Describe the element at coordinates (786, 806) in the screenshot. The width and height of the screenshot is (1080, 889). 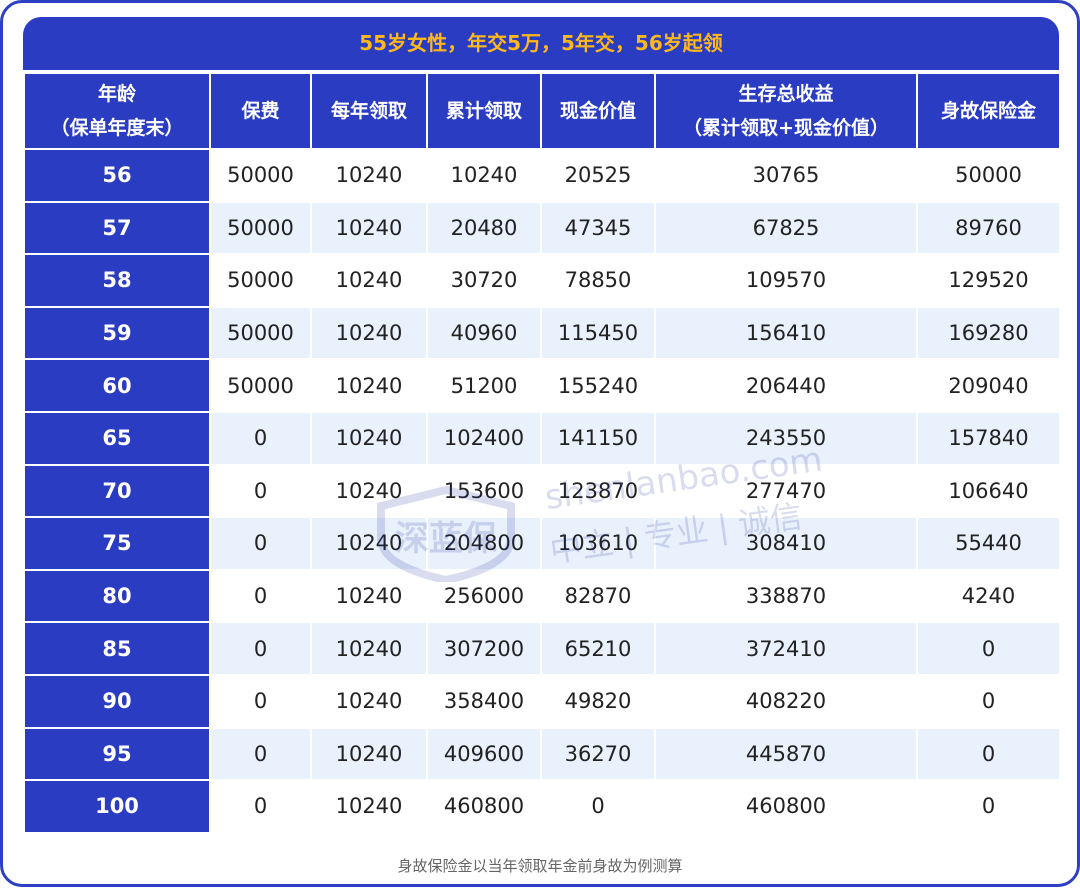
I see `cell-survival-benefit: 460800` at that location.